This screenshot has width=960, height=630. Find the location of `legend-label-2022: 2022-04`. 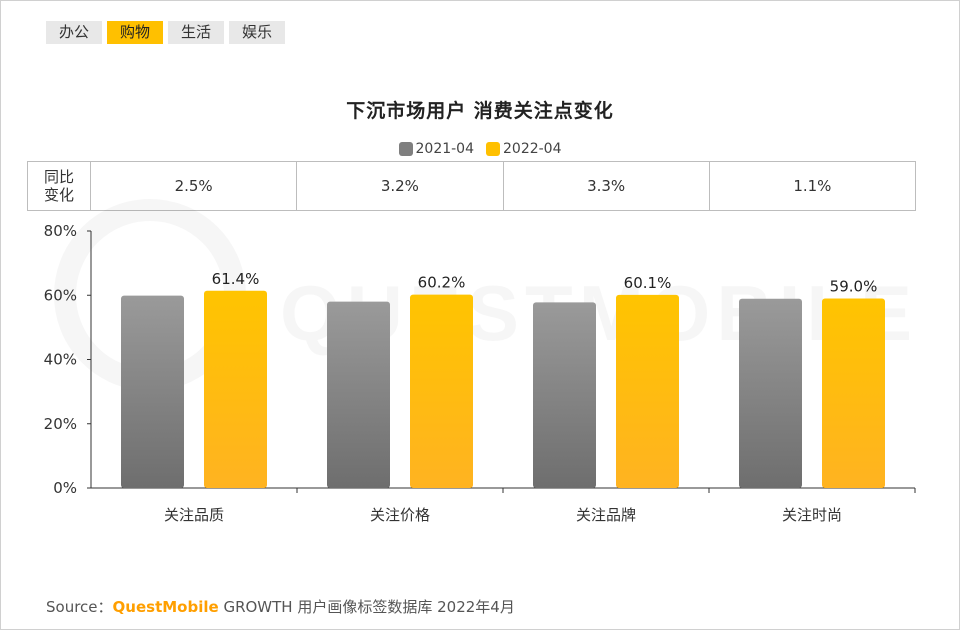

legend-label-2022: 2022-04 is located at coordinates (532, 149).